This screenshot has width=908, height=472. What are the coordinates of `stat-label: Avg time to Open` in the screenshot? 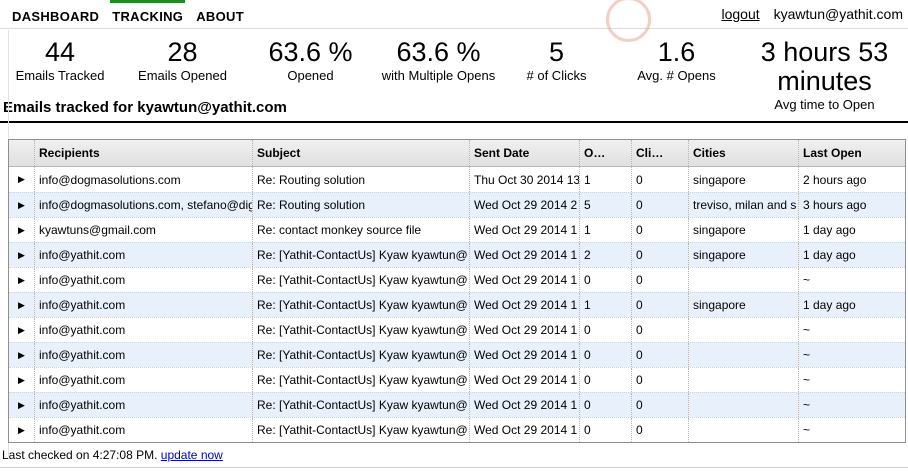 It's located at (824, 104).